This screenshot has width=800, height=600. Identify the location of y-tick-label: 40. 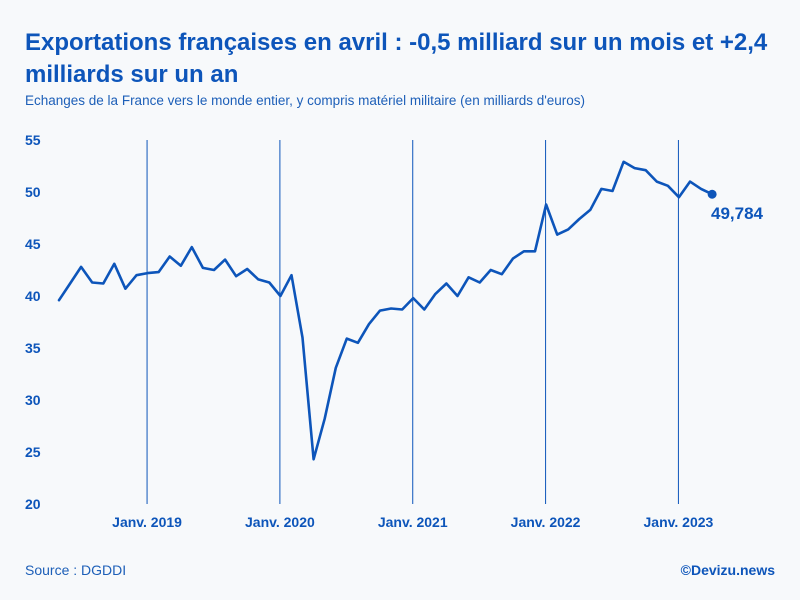
(33, 296).